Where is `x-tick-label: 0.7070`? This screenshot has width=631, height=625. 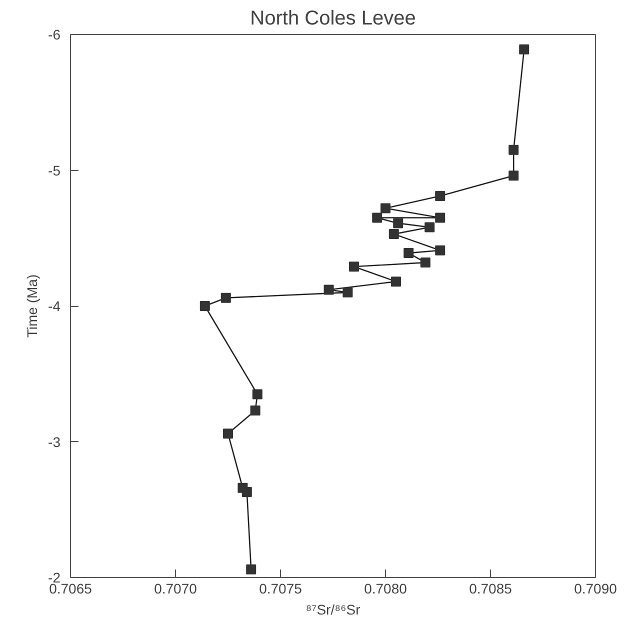
x-tick-label: 0.7070 is located at coordinates (176, 588).